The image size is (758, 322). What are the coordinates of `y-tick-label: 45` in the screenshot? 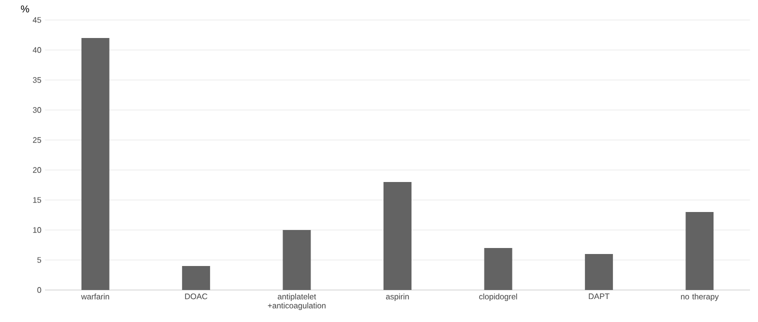 It's located at (37, 20).